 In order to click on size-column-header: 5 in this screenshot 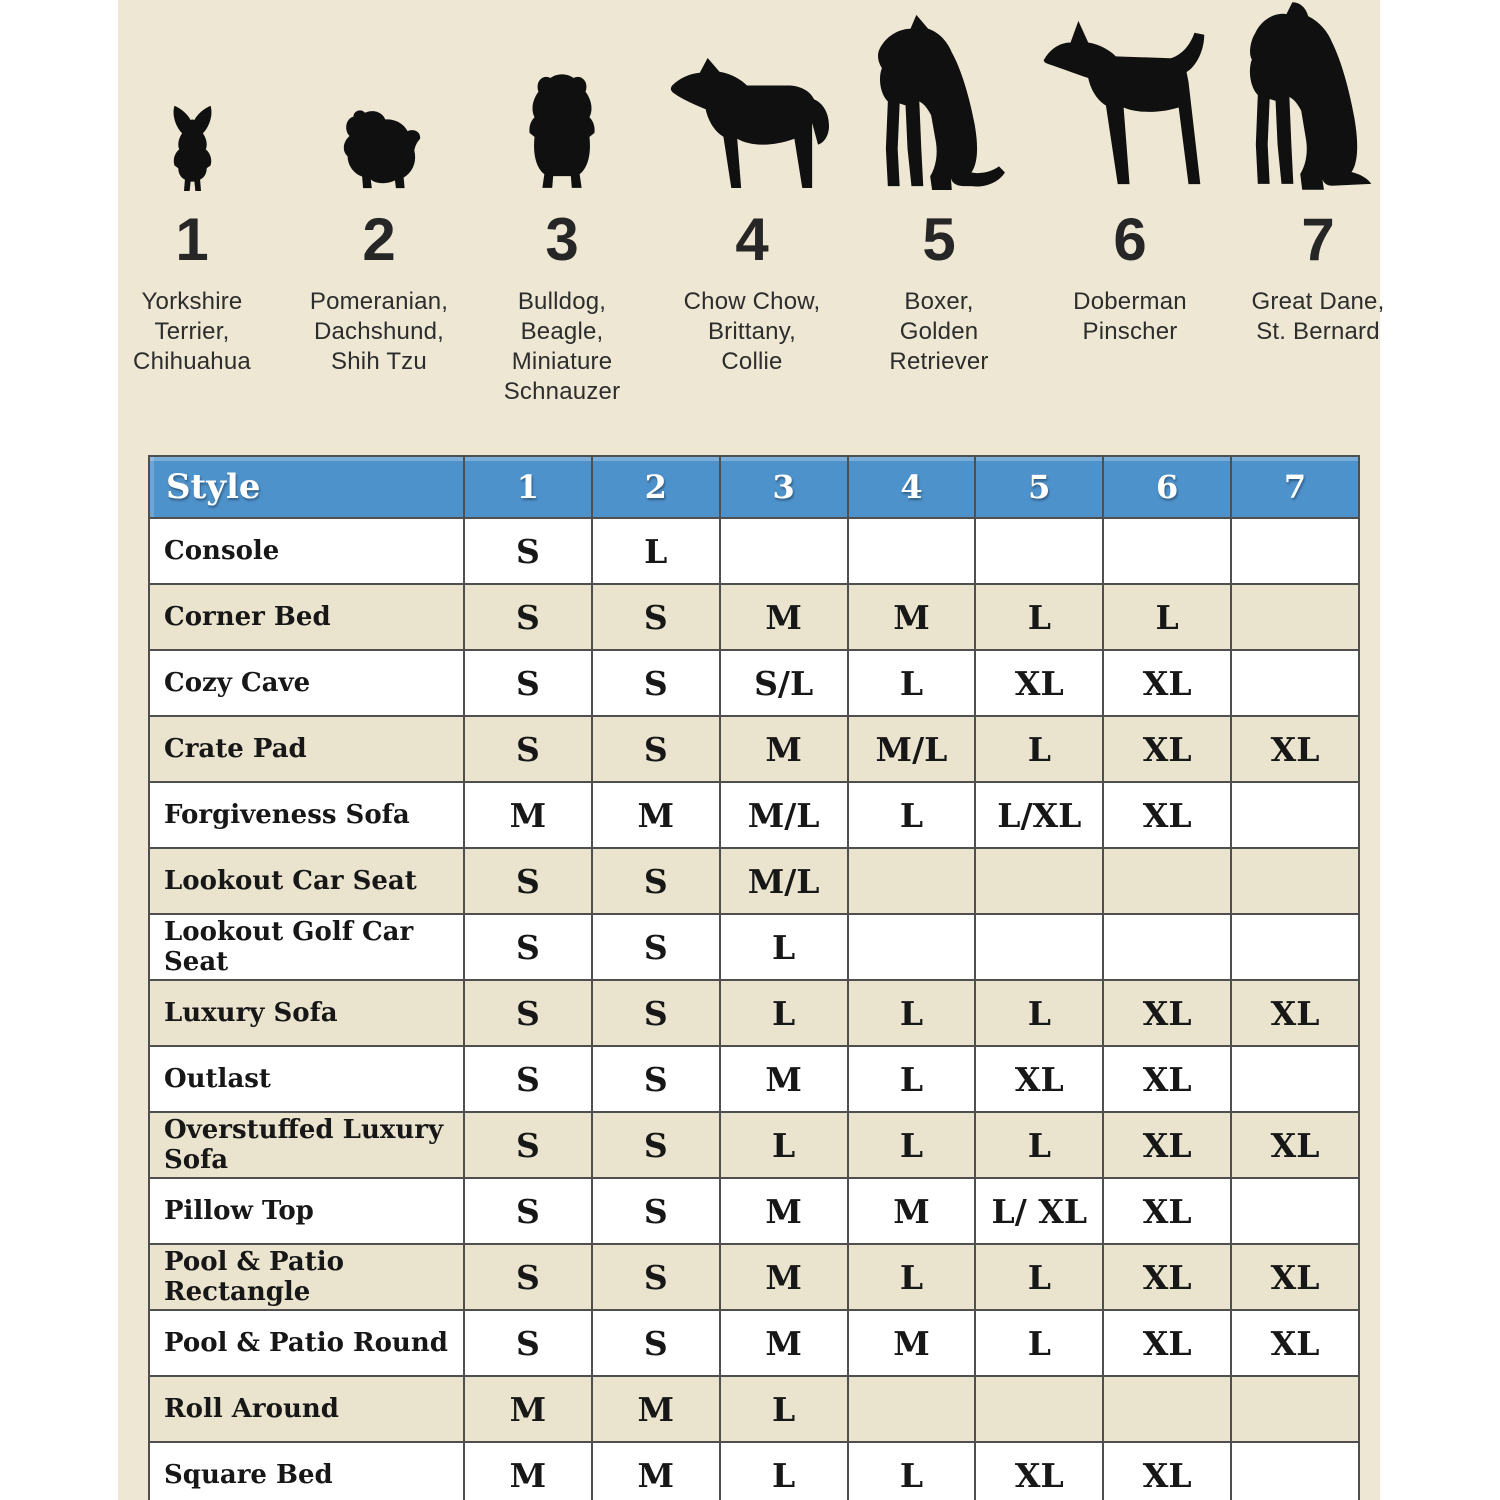, I will do `click(1039, 487)`.